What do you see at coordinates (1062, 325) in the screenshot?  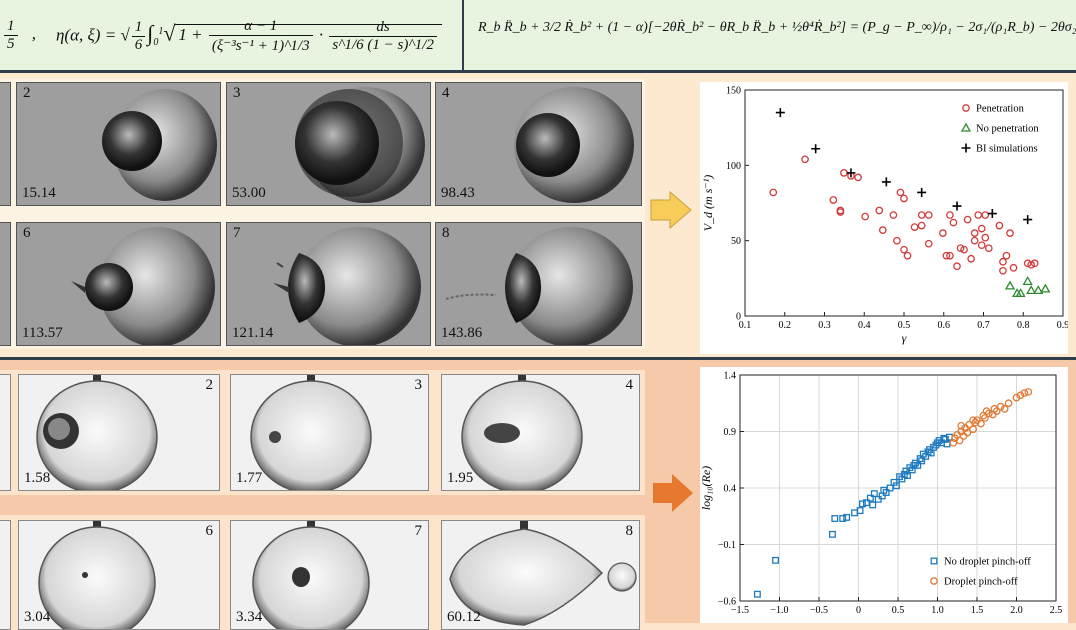 I see `x-tick-label: 0.9` at bounding box center [1062, 325].